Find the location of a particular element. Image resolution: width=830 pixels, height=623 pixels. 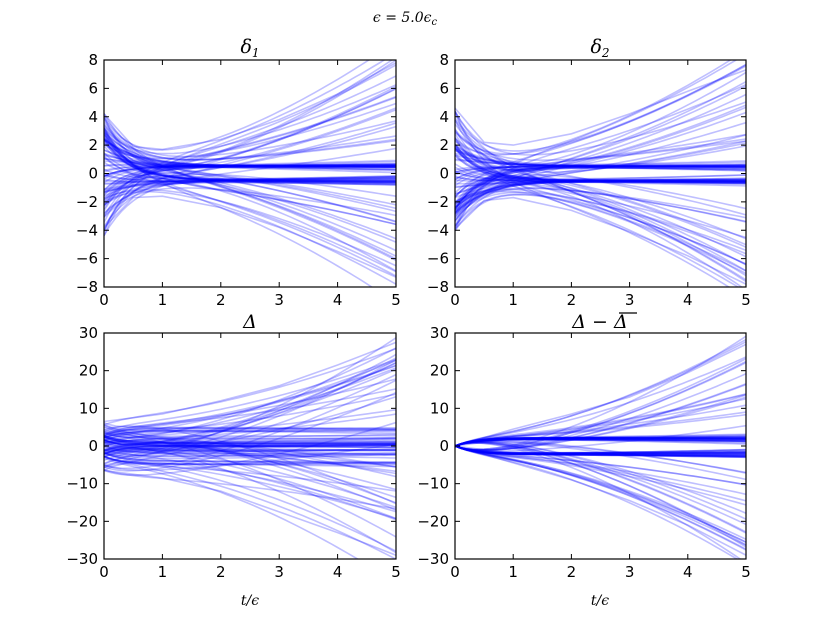

y-tick-label: 4 is located at coordinates (444, 117).